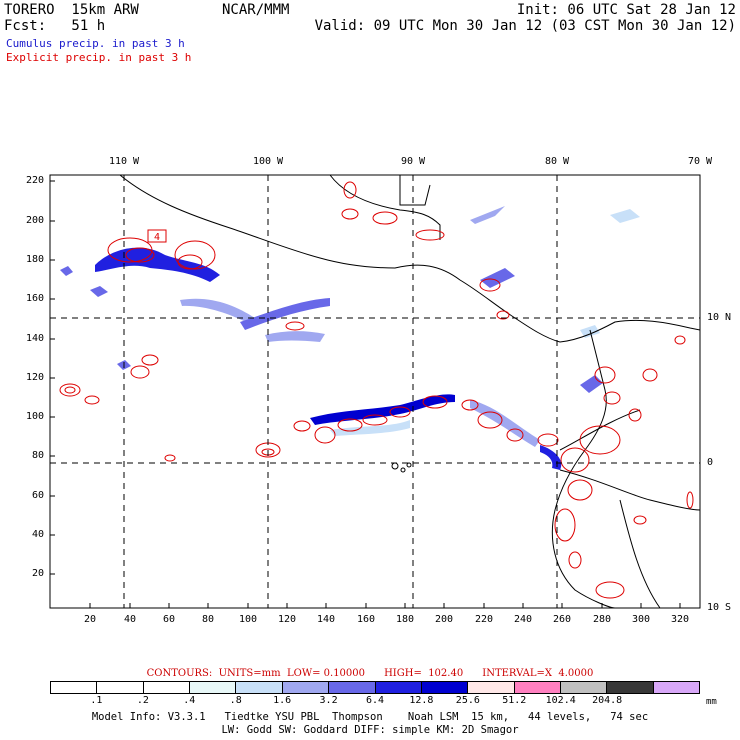  Describe the element at coordinates (248, 619) in the screenshot. I see `x-tick-100: 100` at that location.